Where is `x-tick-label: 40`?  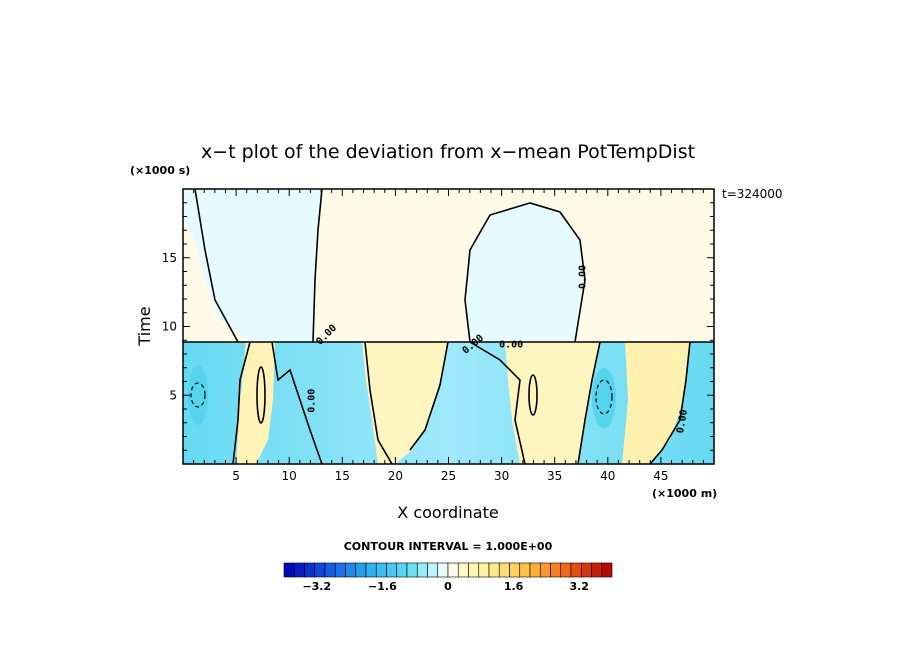
x-tick-label: 40 is located at coordinates (607, 476).